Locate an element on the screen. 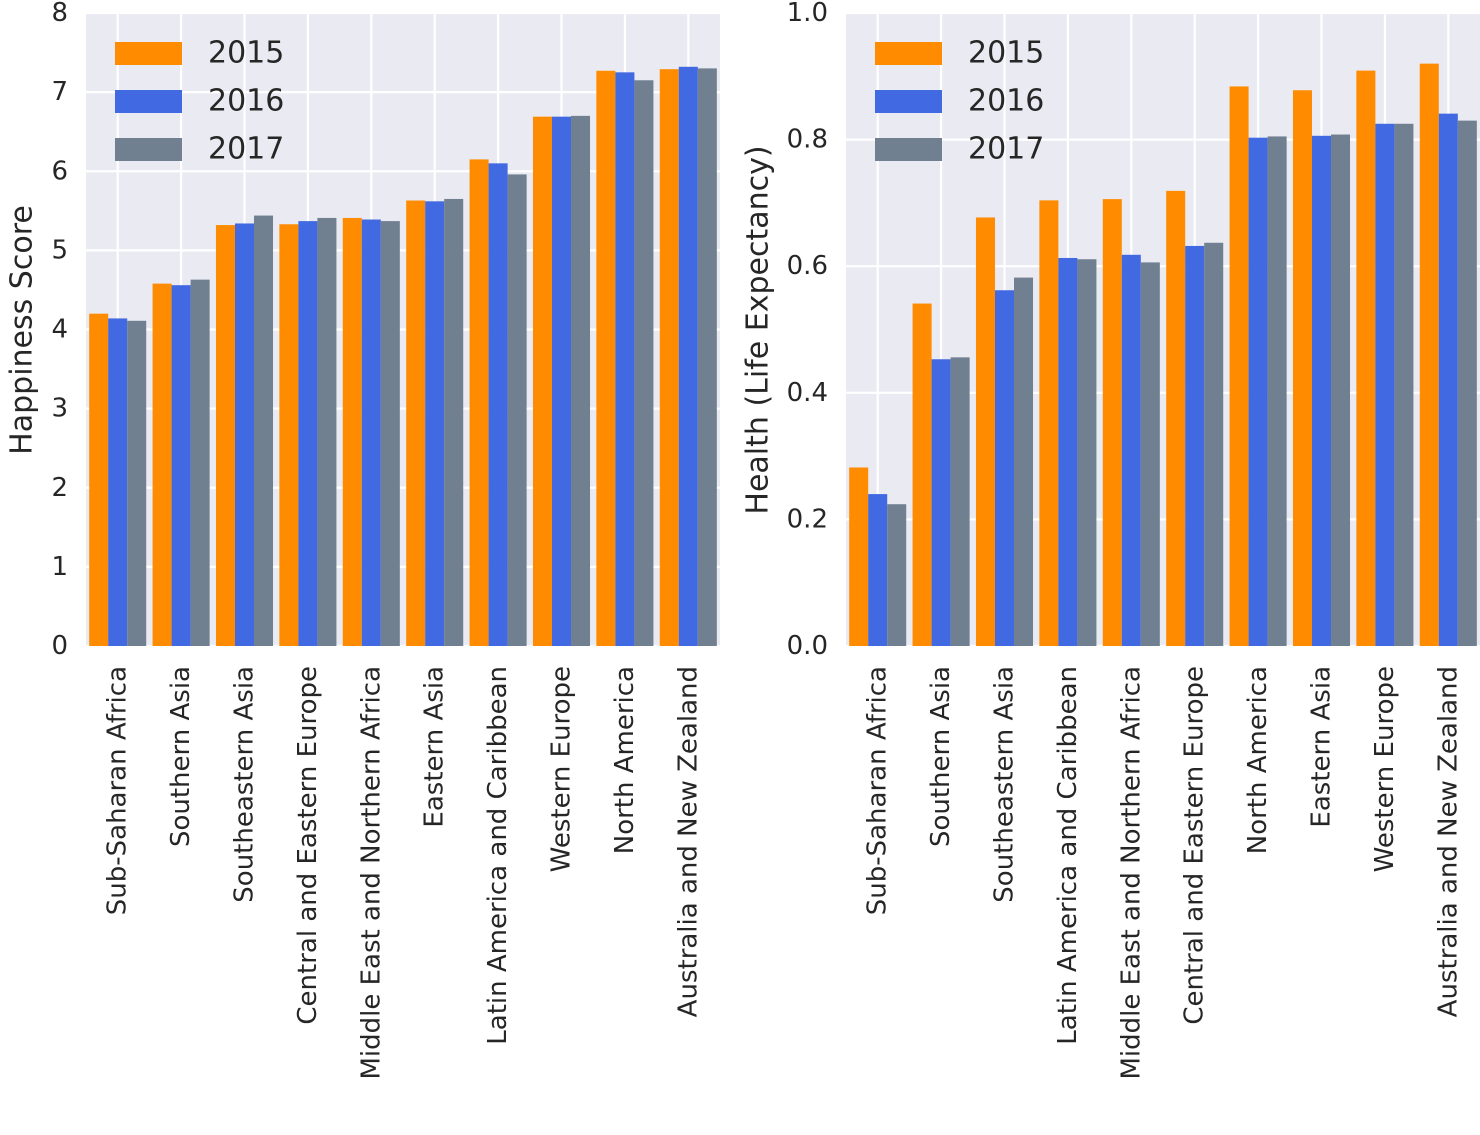  y-tick-label: 8 is located at coordinates (59, 14).